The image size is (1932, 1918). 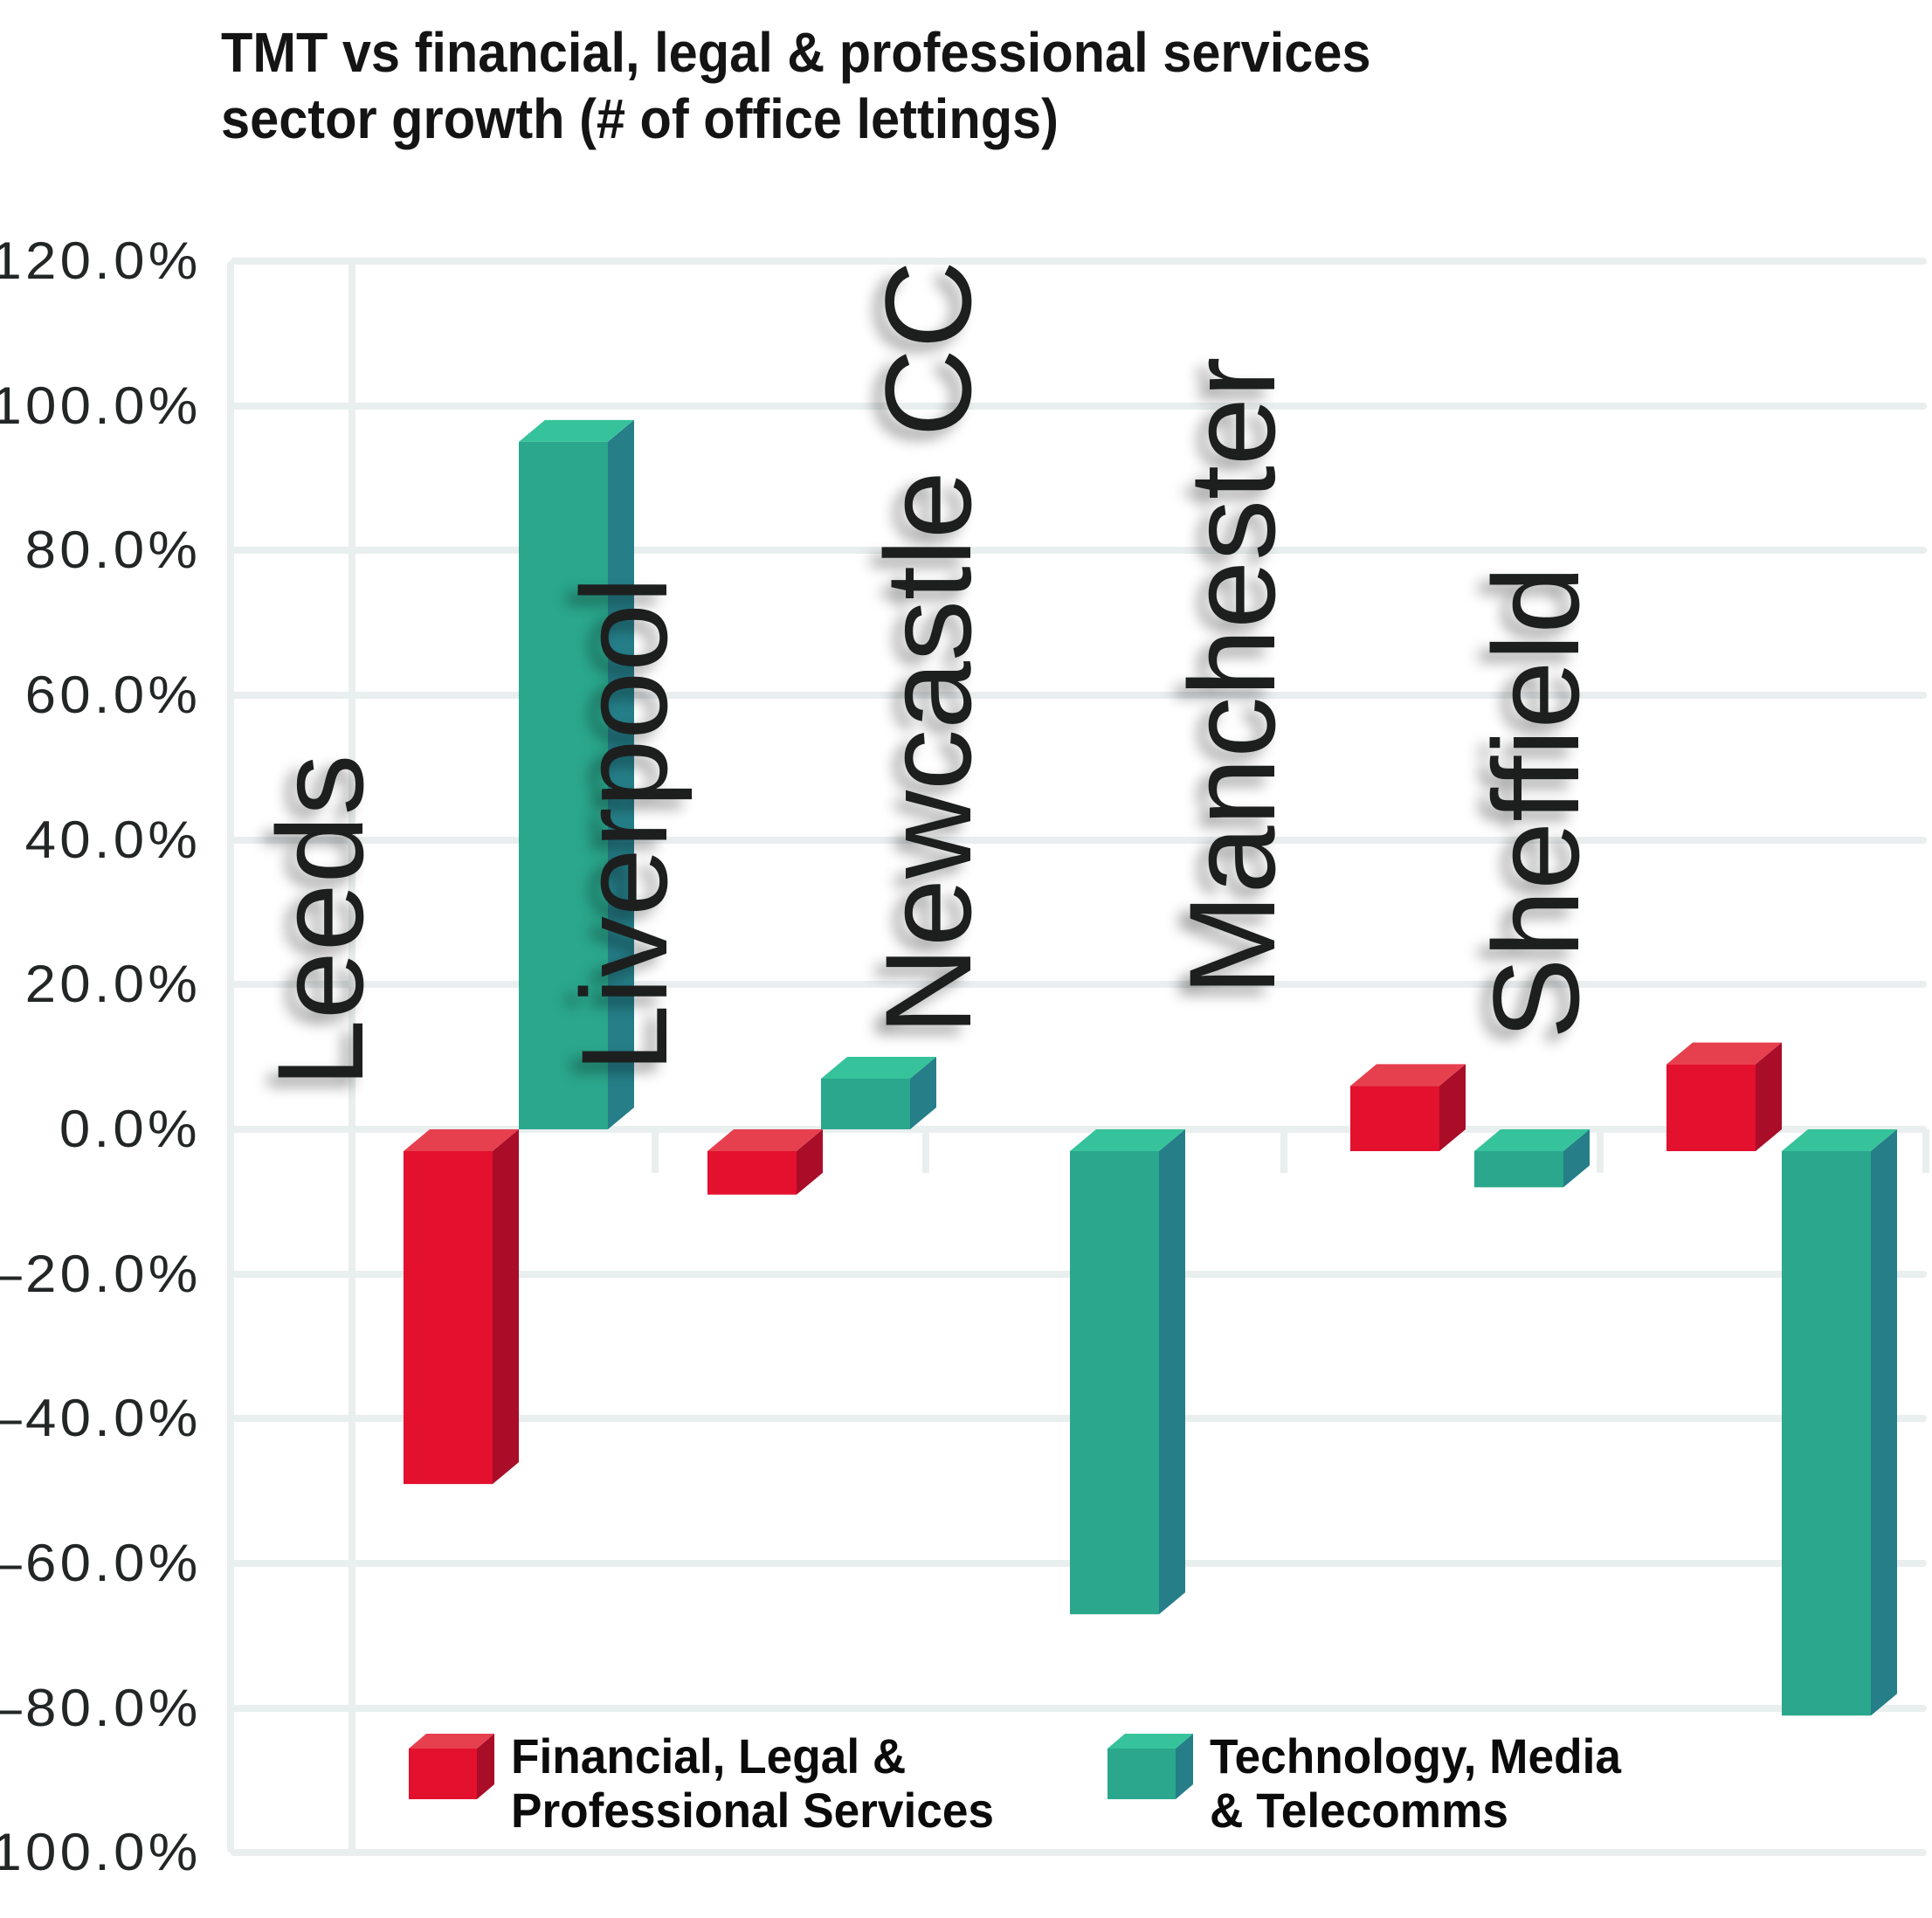 I want to click on bar-tmt-liverpool-top, so click(x=878, y=1068).